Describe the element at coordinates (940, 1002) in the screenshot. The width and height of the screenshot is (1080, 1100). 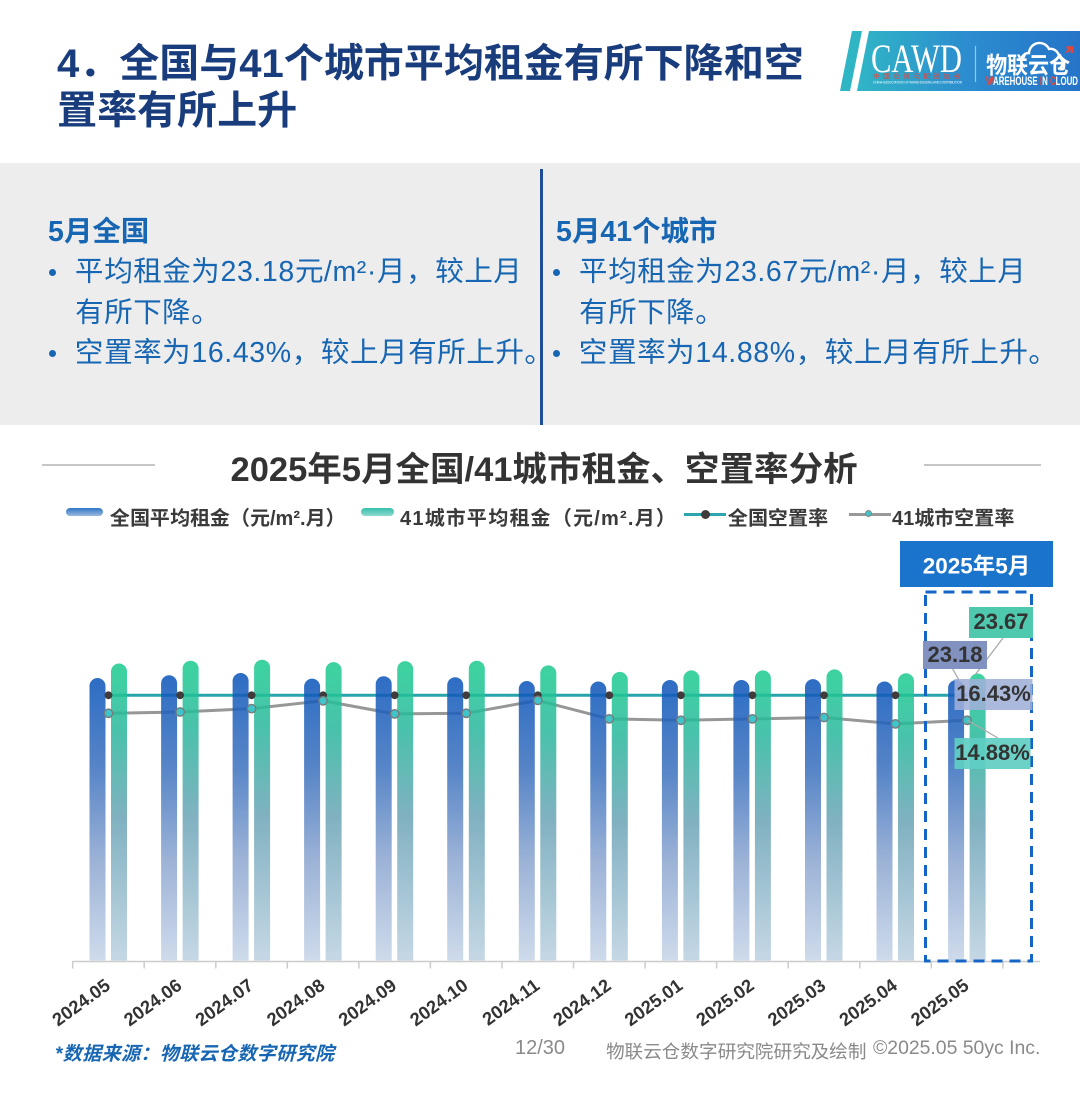
I see `svg-text: 2025.05` at that location.